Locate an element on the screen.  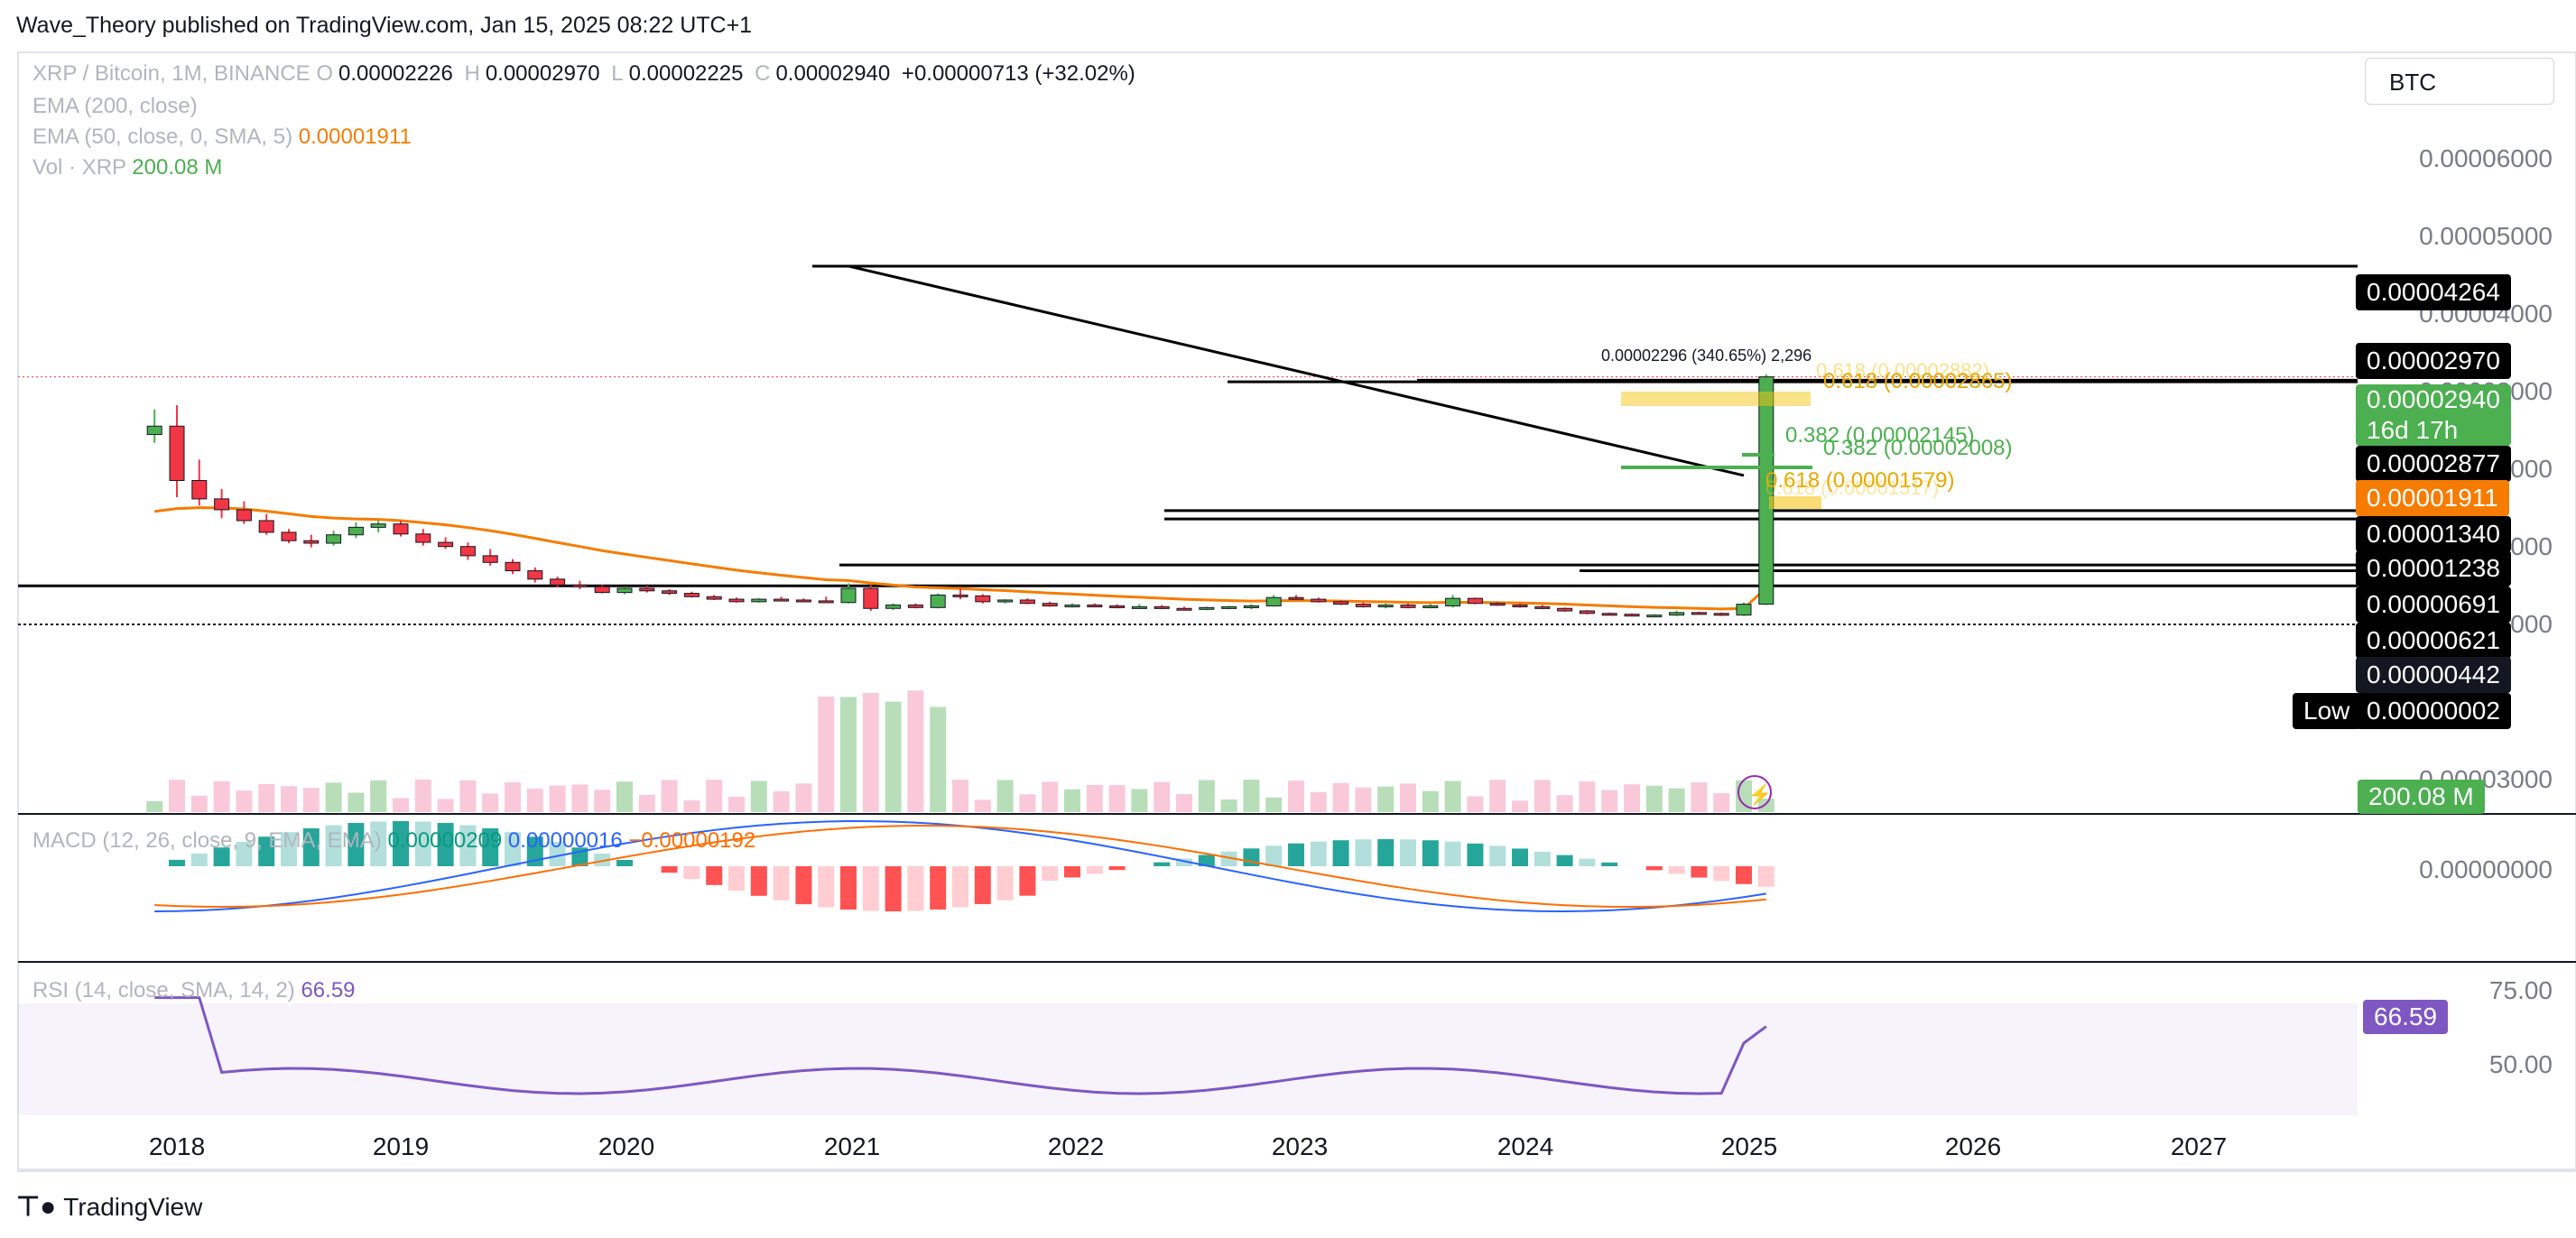
rsi-band is located at coordinates (1188, 1059).